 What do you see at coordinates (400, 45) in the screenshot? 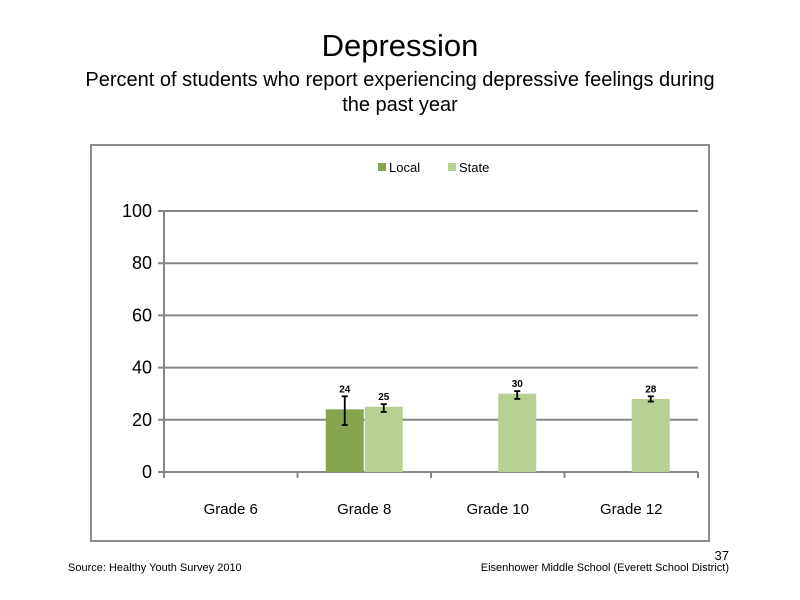
I see `slide-title: Depression` at bounding box center [400, 45].